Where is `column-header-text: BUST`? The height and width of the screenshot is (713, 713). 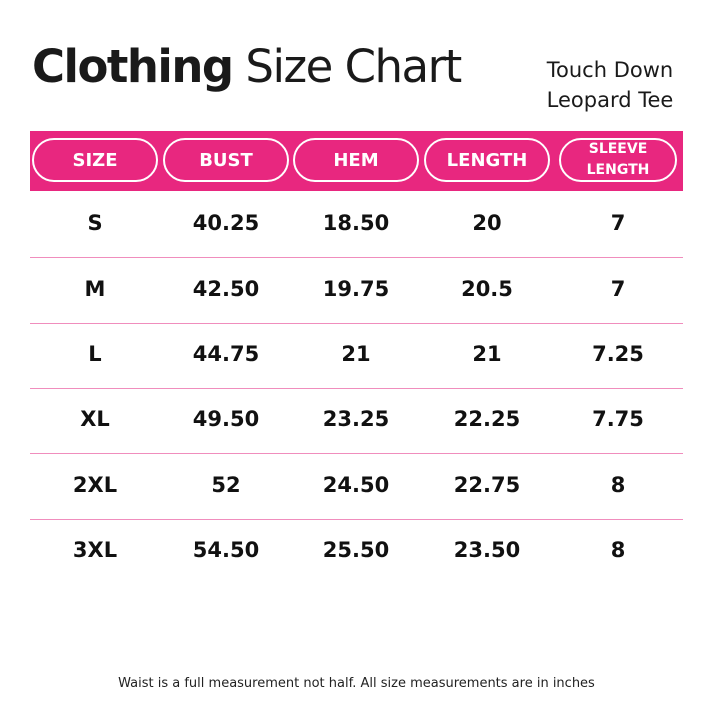
column-header-text: BUST is located at coordinates (226, 160).